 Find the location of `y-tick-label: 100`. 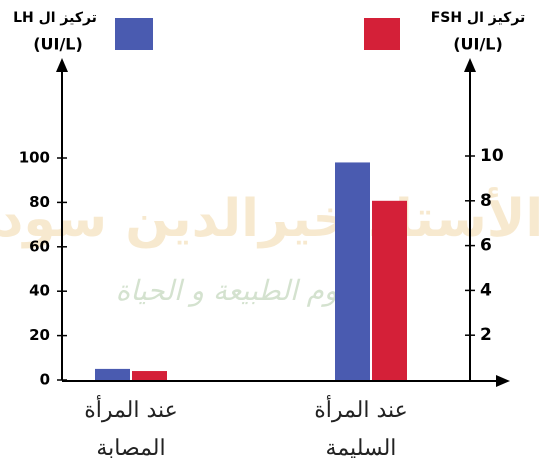

y-tick-label: 100 is located at coordinates (34, 158).